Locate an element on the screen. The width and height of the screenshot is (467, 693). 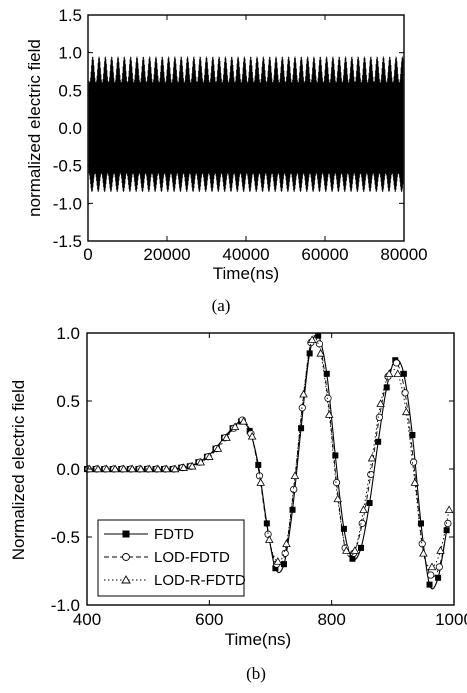
chart-a-ylabel: normalized electric field is located at coordinates (34, 128).